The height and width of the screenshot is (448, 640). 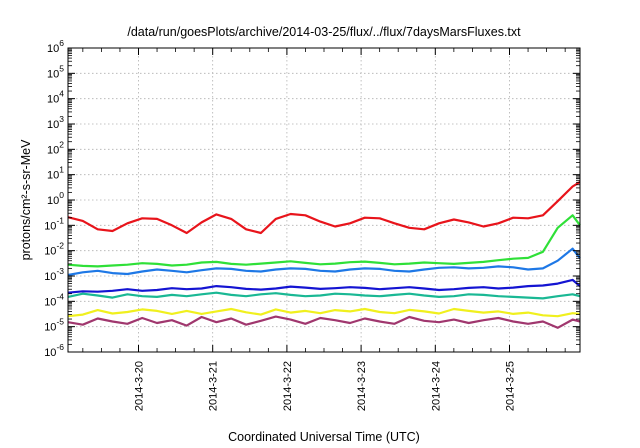 I want to click on y-tick-label: 10⁻¹, so click(x=54, y=223).